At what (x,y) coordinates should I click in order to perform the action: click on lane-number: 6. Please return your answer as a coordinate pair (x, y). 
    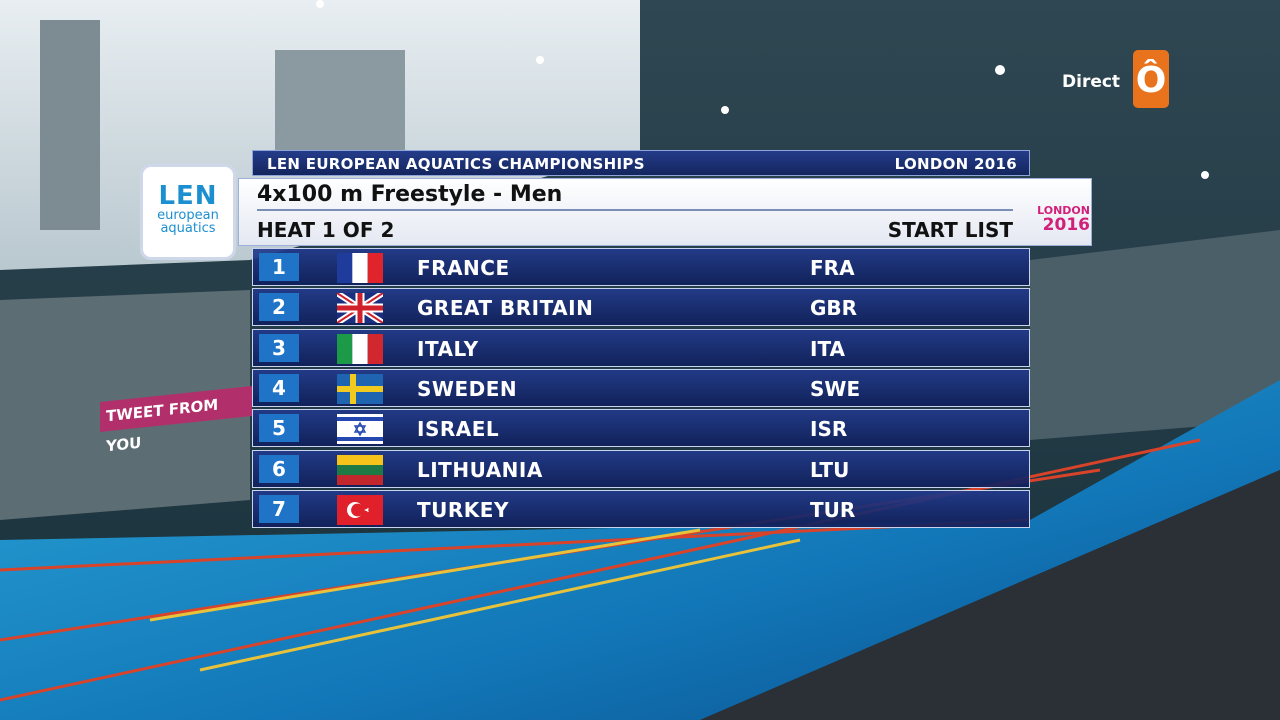
    Looking at the image, I should click on (279, 468).